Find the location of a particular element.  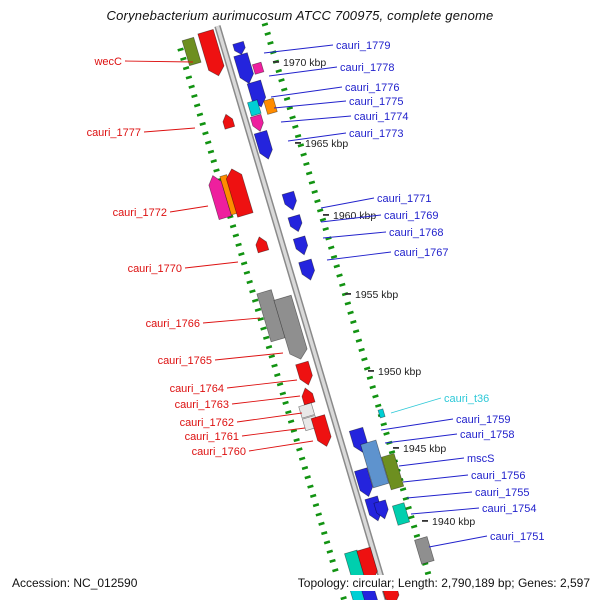

gene-label-cauri_1771: cauri_1771 is located at coordinates (404, 199).